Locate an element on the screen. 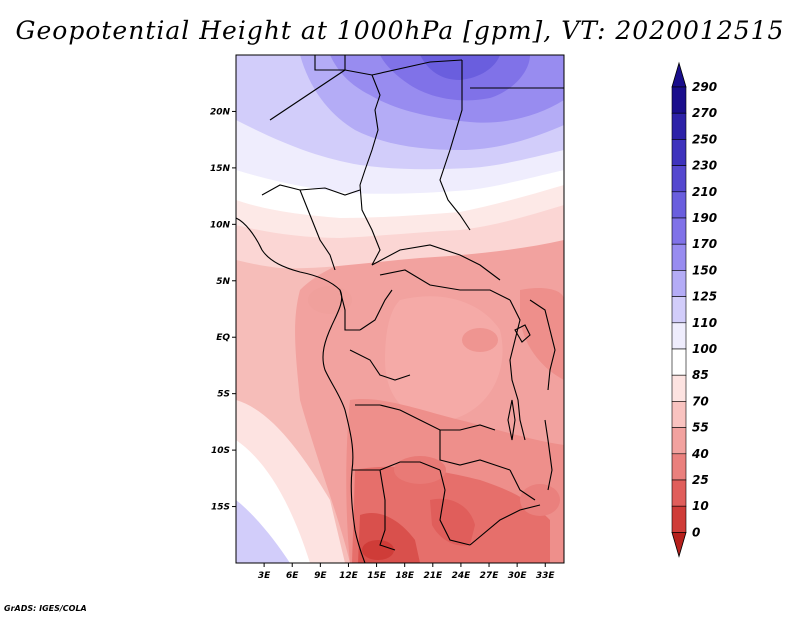  lat-tick-label: 5N is located at coordinates (223, 282).